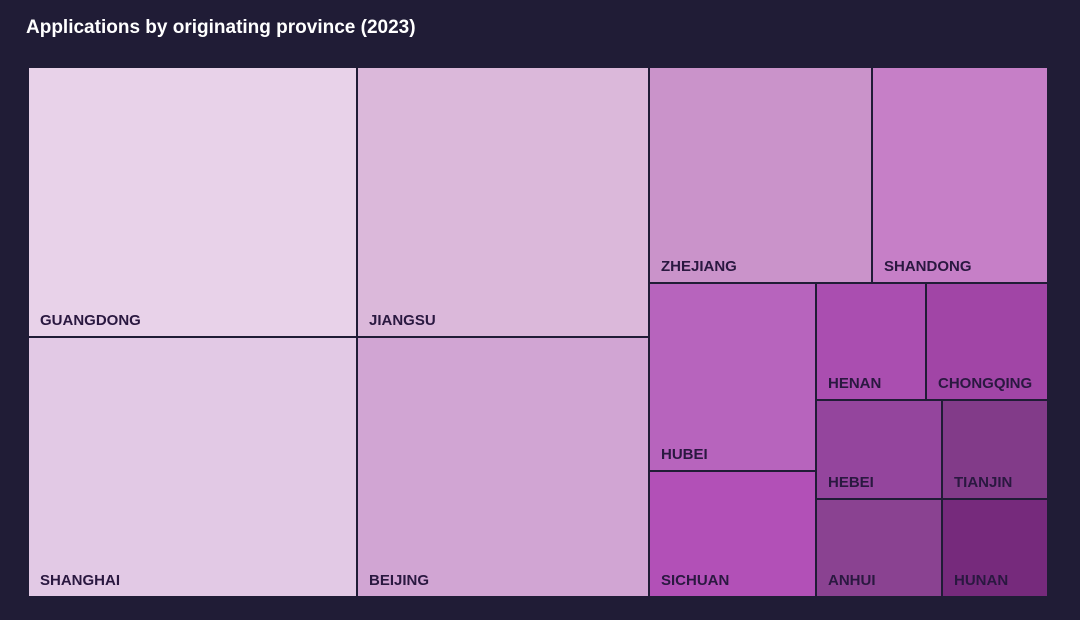  Describe the element at coordinates (928, 266) in the screenshot. I see `treemap-label-shandong: SHANDONG` at that location.